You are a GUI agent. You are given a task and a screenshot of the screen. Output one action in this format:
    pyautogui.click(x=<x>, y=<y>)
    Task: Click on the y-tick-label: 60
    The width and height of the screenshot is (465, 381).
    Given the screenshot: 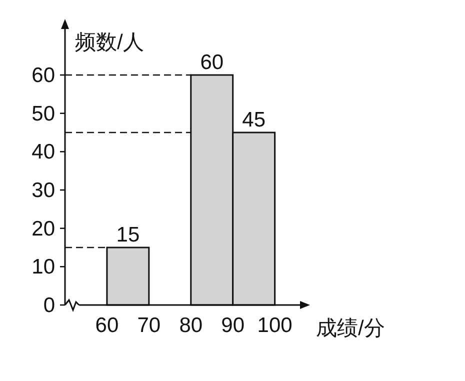 What is the action you would take?
    pyautogui.click(x=43, y=75)
    